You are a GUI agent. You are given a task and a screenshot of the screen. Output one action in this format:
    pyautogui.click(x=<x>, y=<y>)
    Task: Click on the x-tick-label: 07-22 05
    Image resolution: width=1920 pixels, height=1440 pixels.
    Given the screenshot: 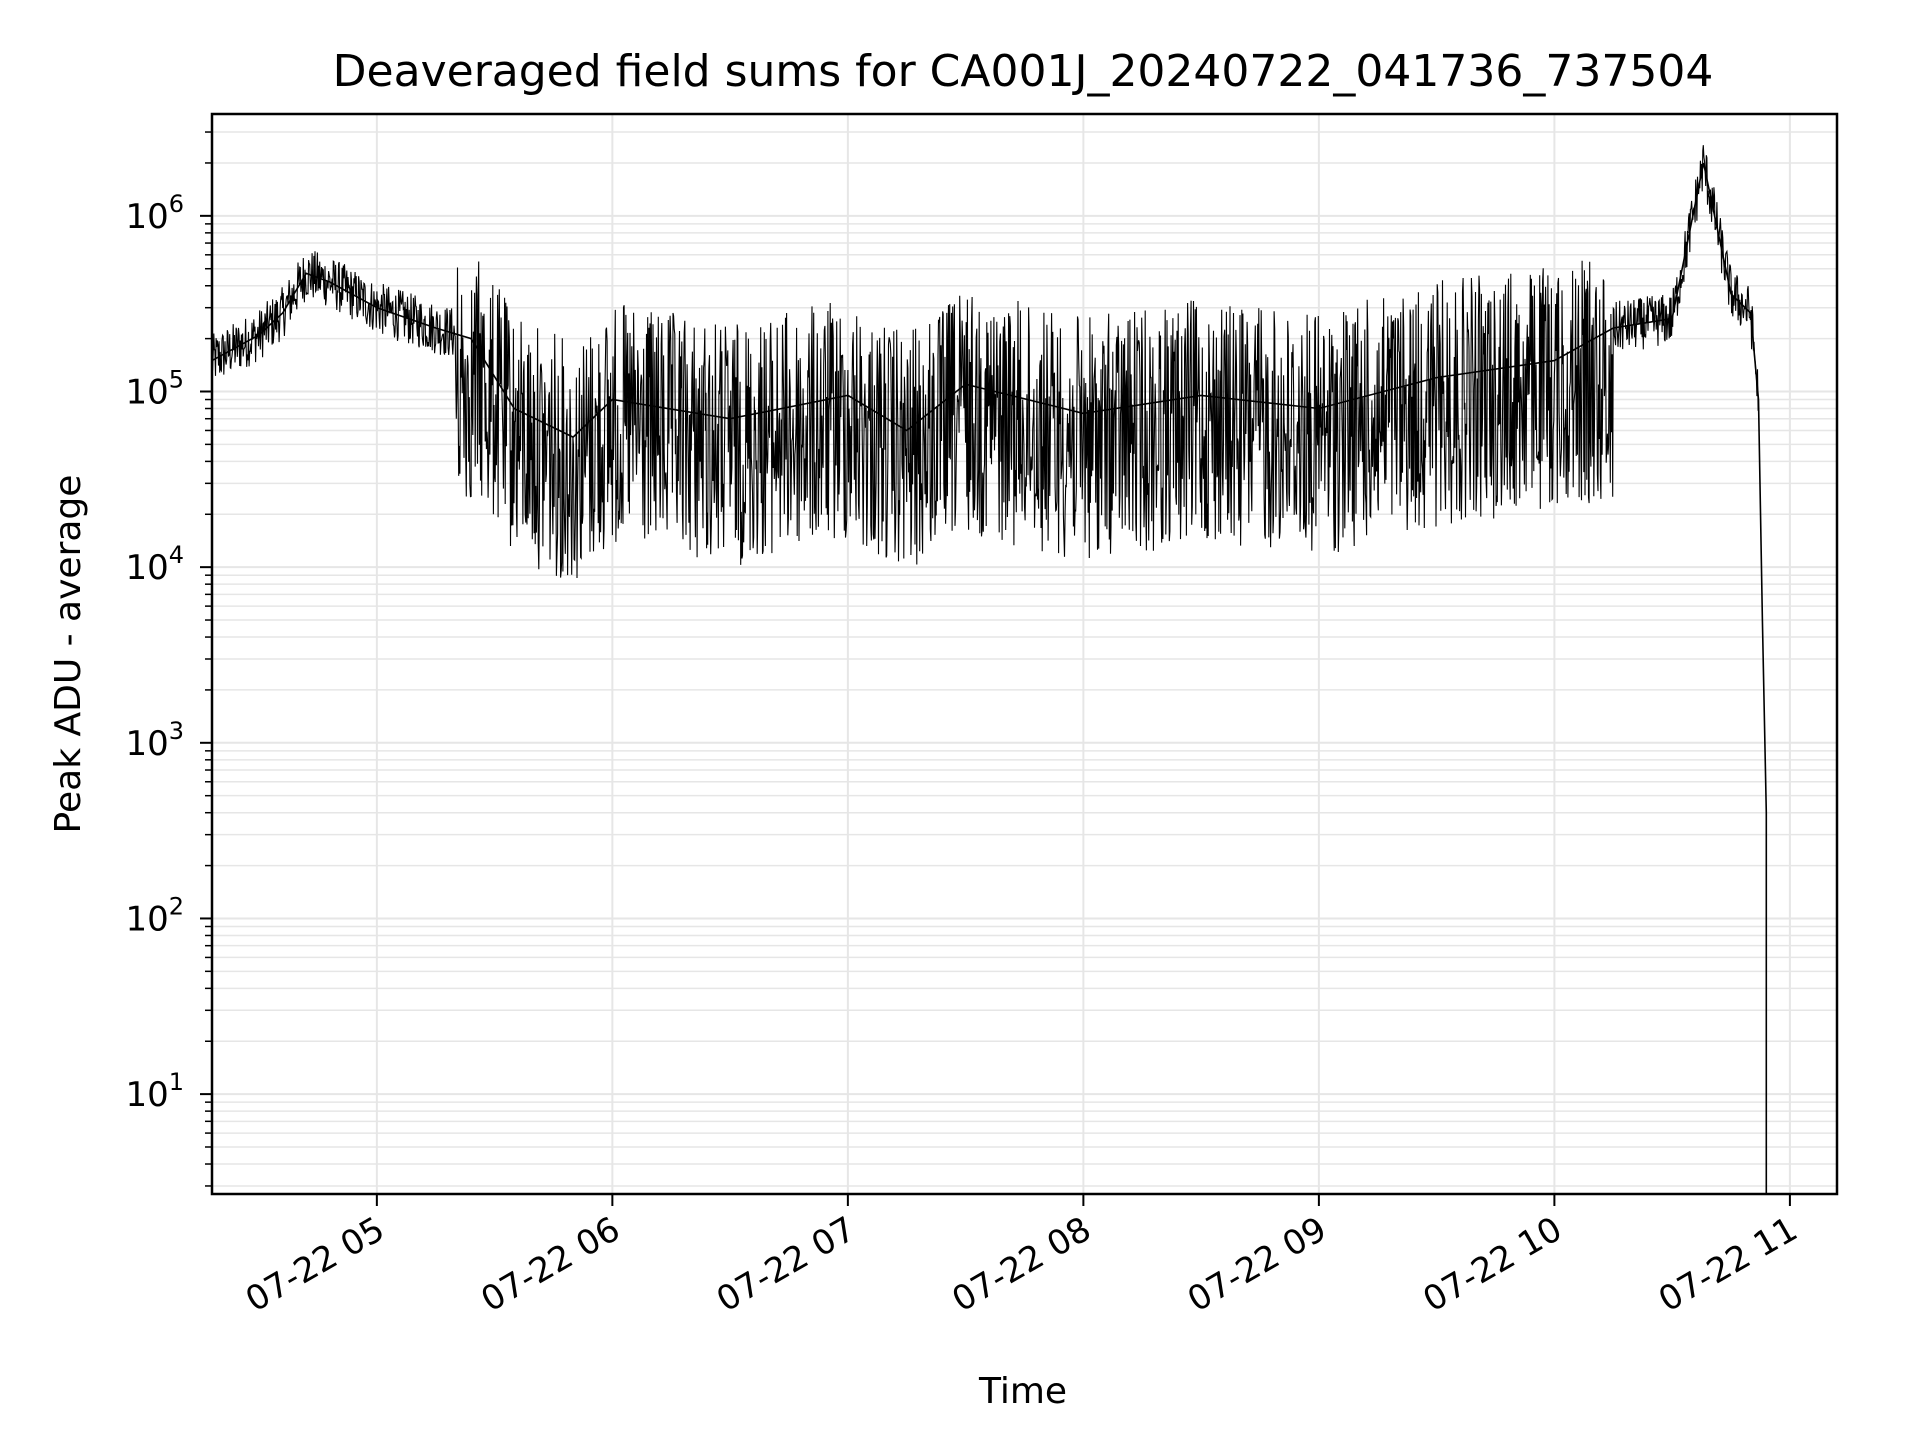 What is the action you would take?
    pyautogui.click(x=315, y=1264)
    